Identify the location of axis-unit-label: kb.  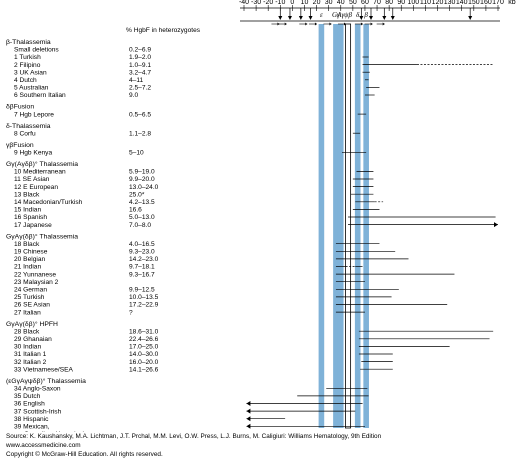
(512, 3).